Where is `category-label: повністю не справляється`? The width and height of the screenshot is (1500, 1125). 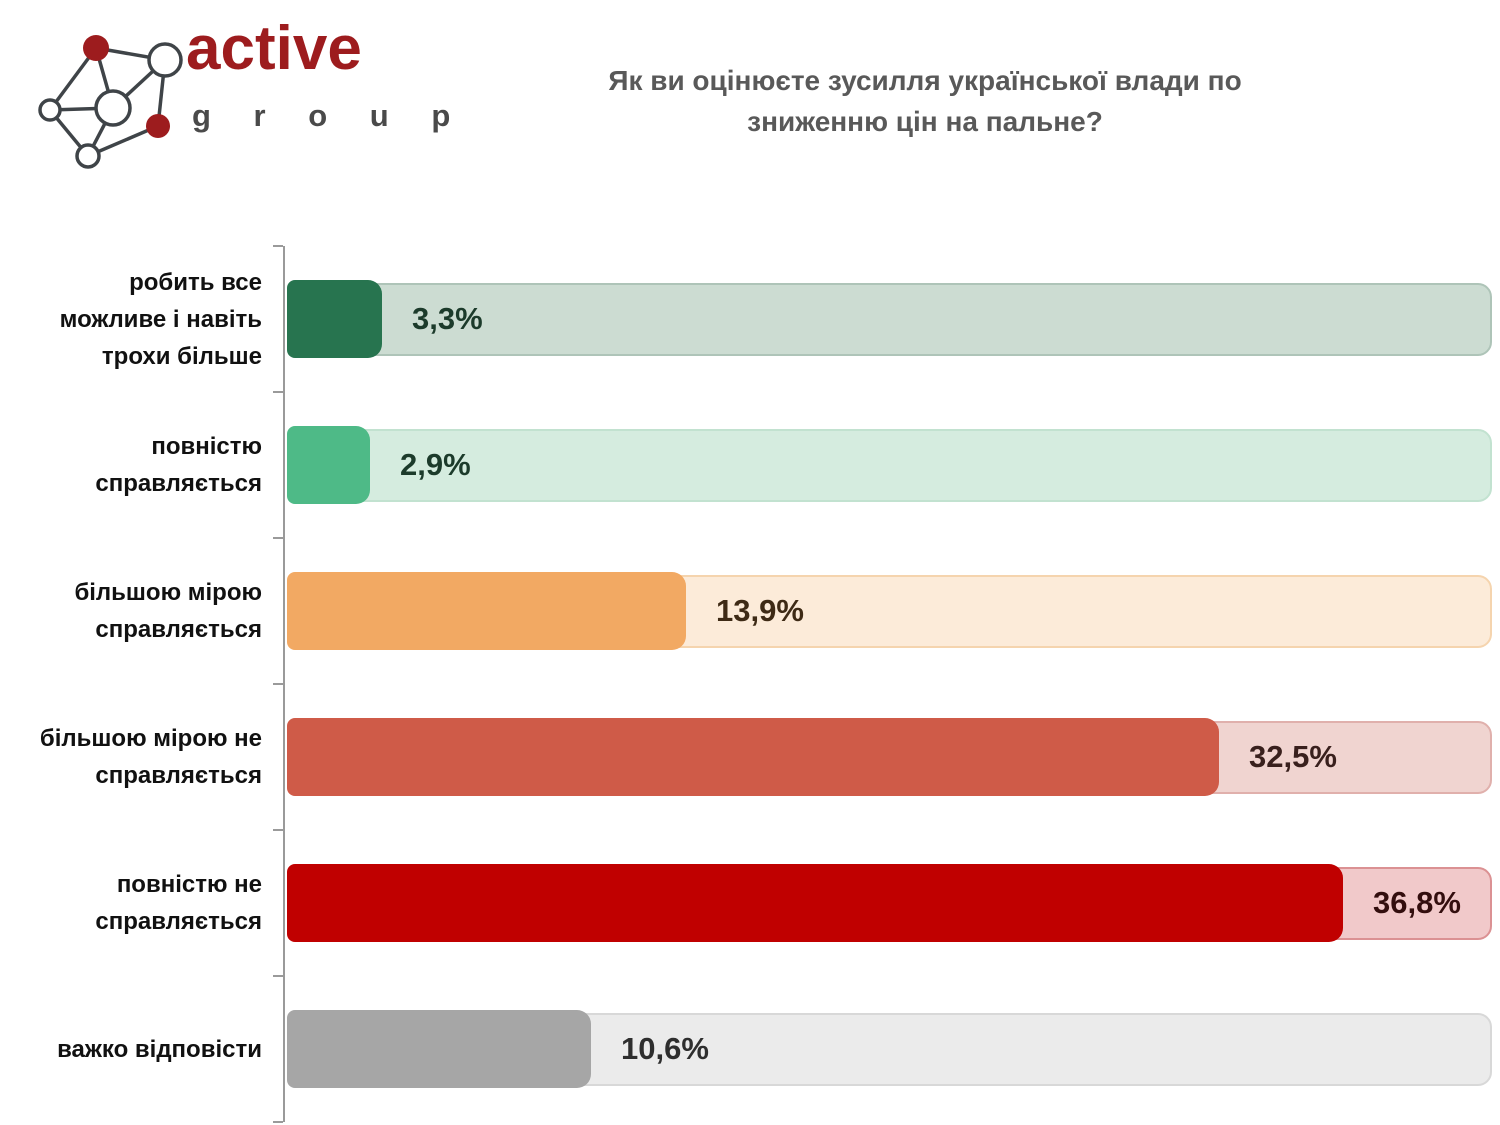
category-label: повністю не справляється is located at coordinates (178, 903).